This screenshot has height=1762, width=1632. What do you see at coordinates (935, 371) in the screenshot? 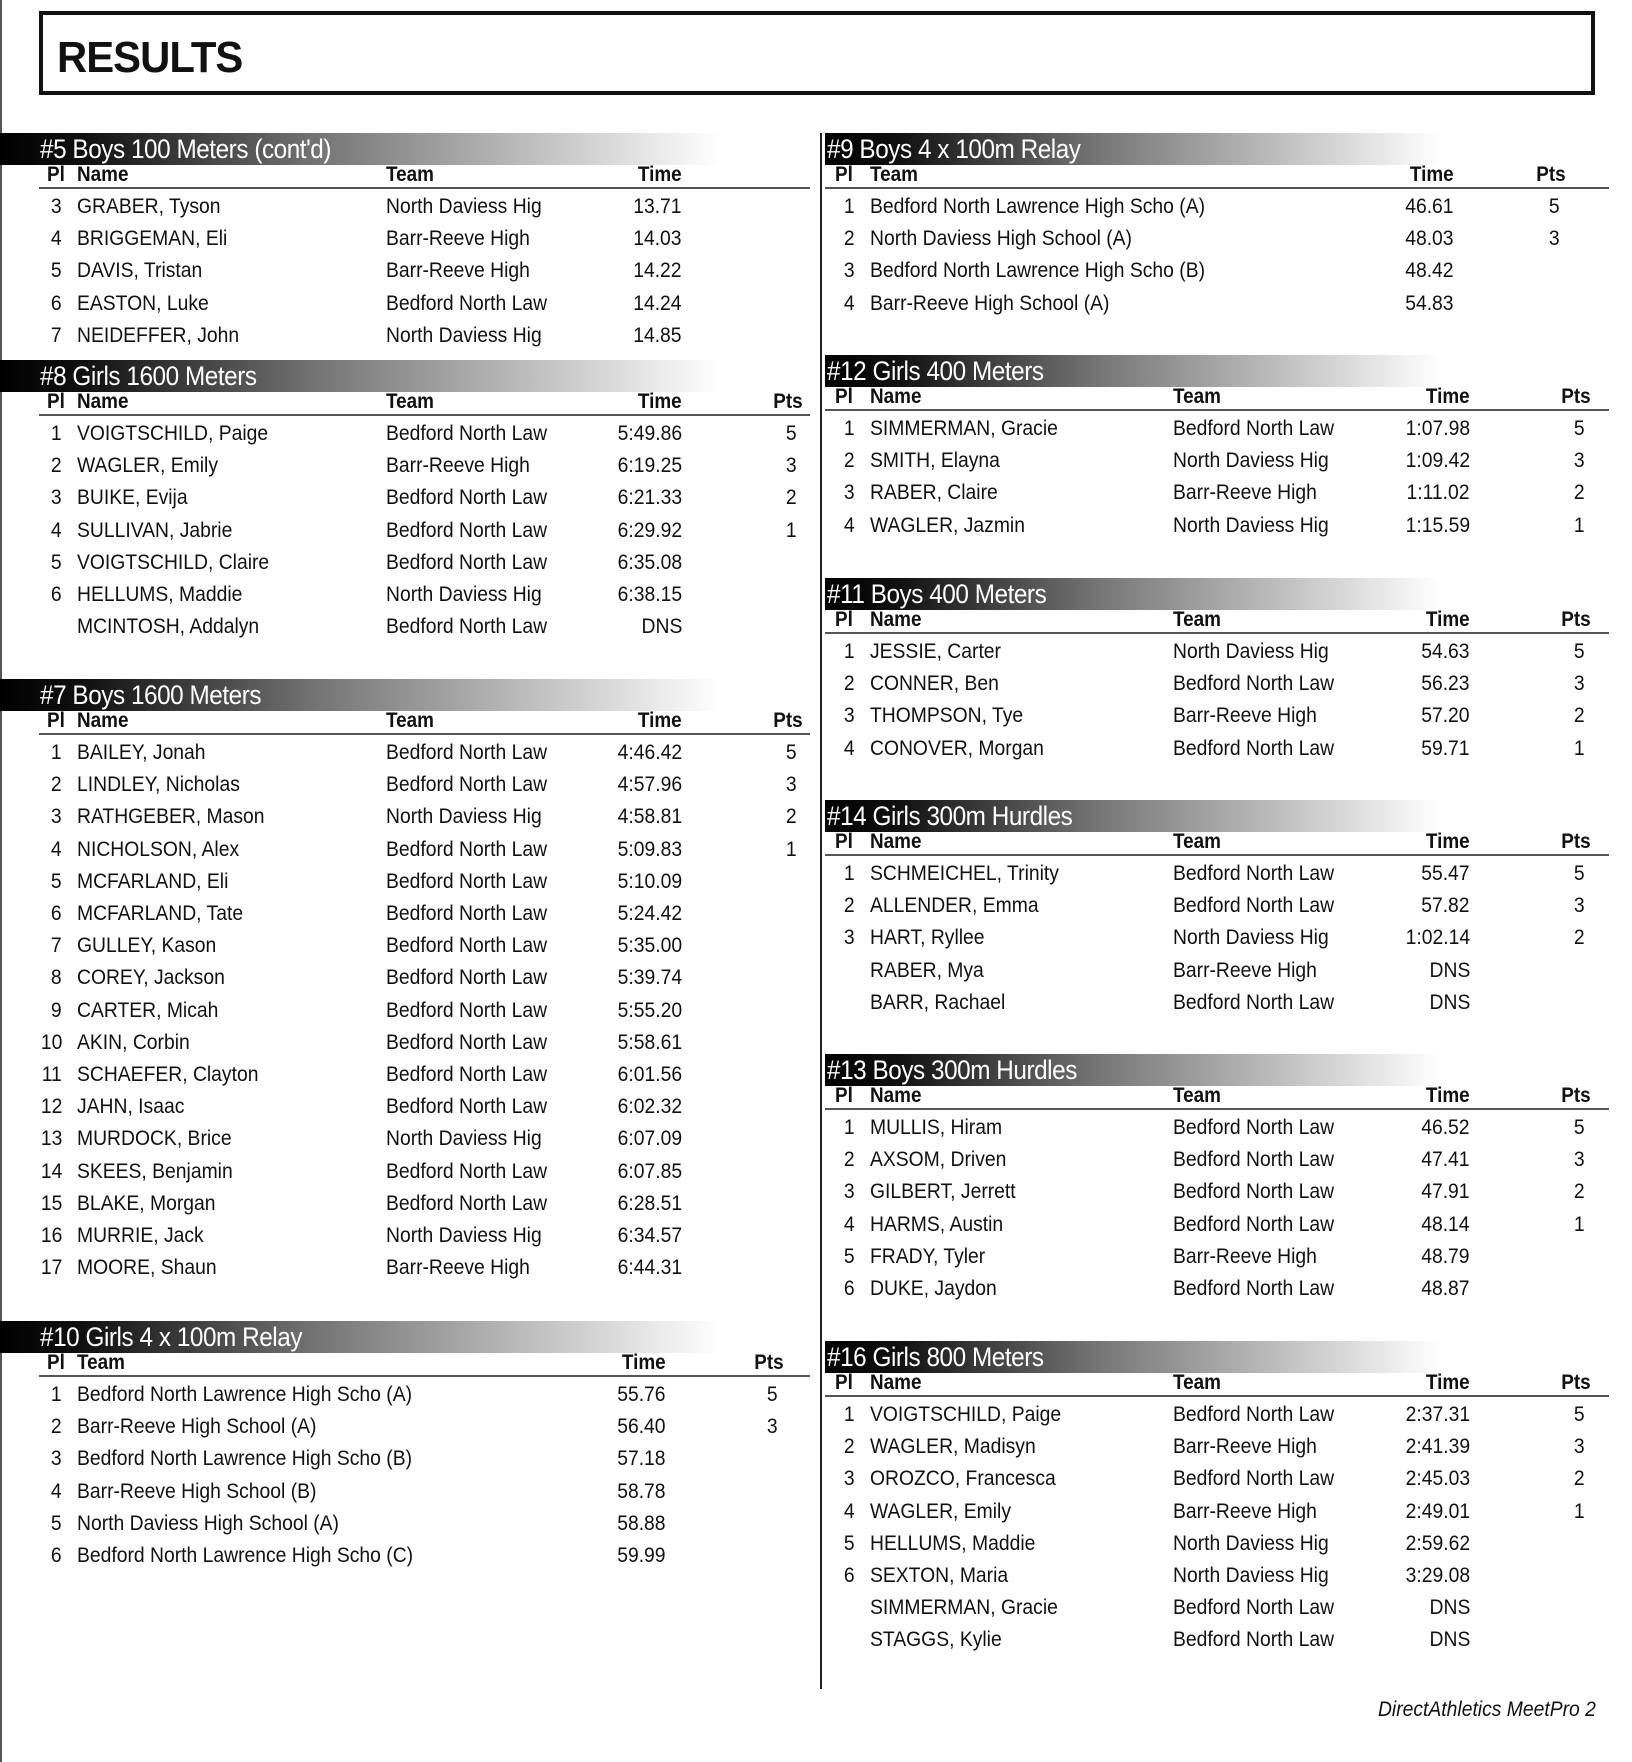
I see `event-title: #12 Girls 400 Meters` at bounding box center [935, 371].